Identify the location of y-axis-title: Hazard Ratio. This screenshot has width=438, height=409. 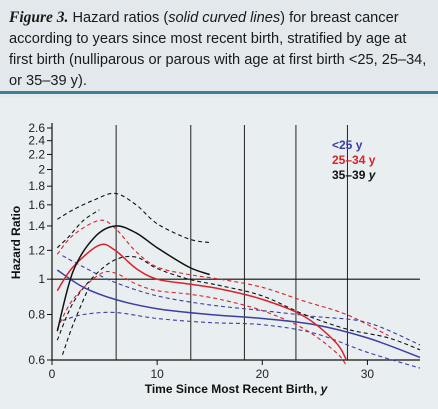
(16, 242).